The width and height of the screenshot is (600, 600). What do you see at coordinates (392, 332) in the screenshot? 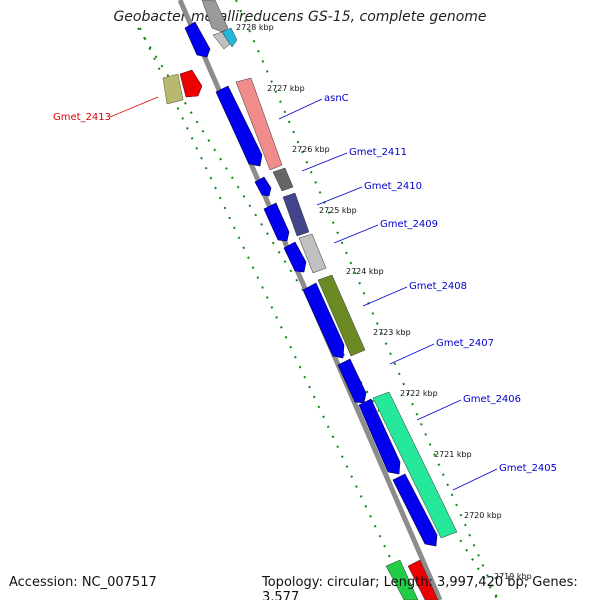
I see `kbp-tick-2723: 2723 kbp` at bounding box center [392, 332].